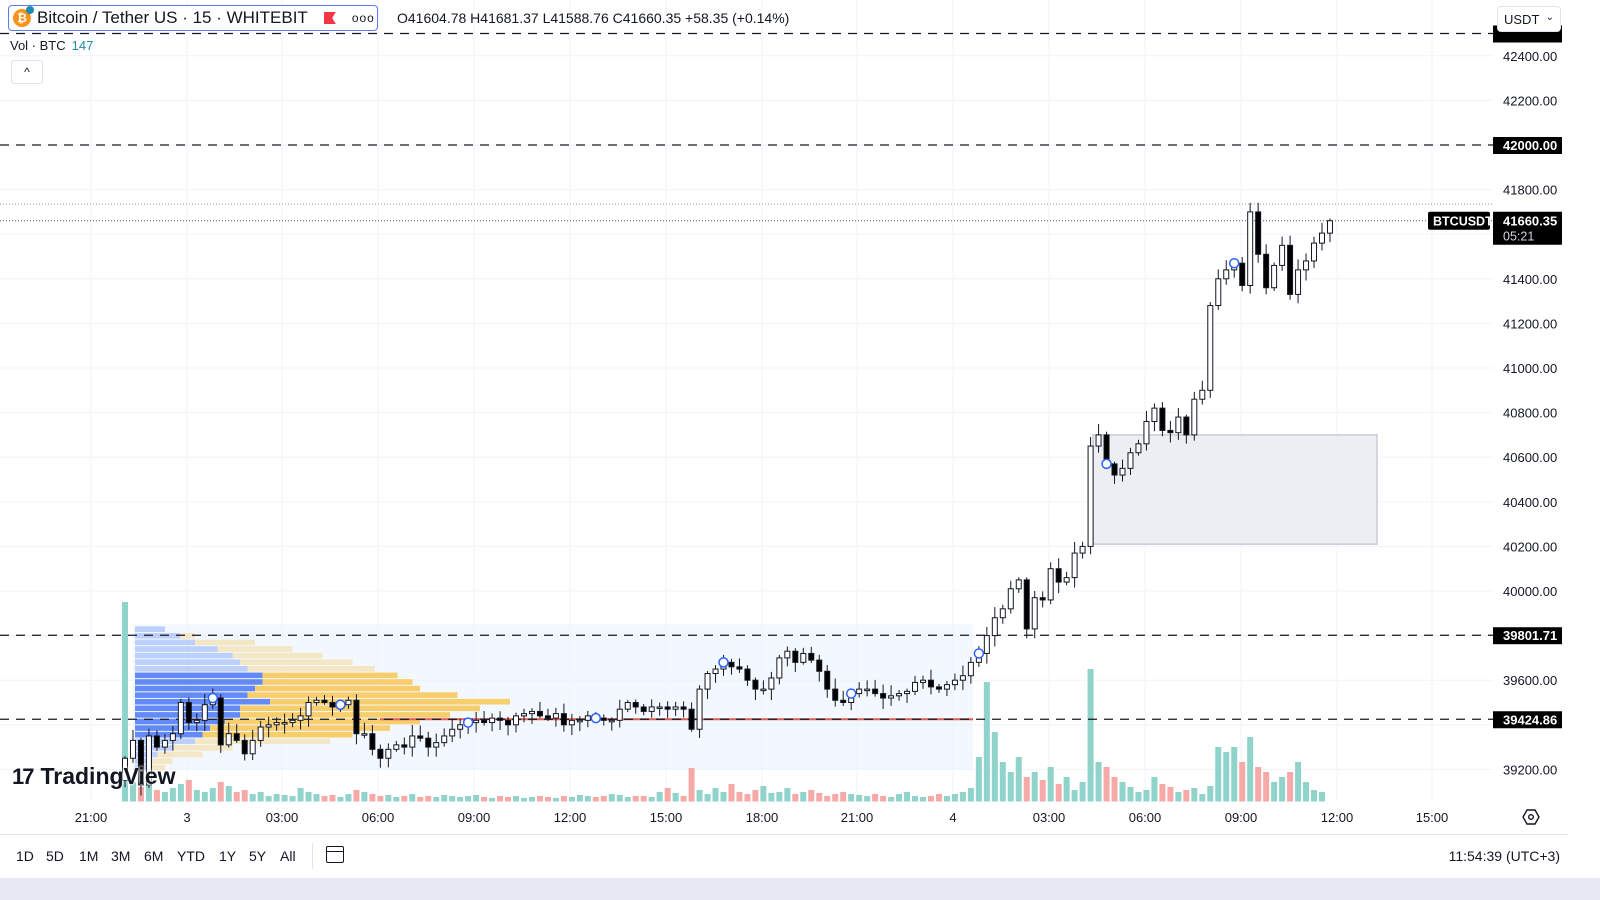 The height and width of the screenshot is (900, 1600). What do you see at coordinates (1529, 19) in the screenshot?
I see `currency-select: USDT ⌄` at bounding box center [1529, 19].